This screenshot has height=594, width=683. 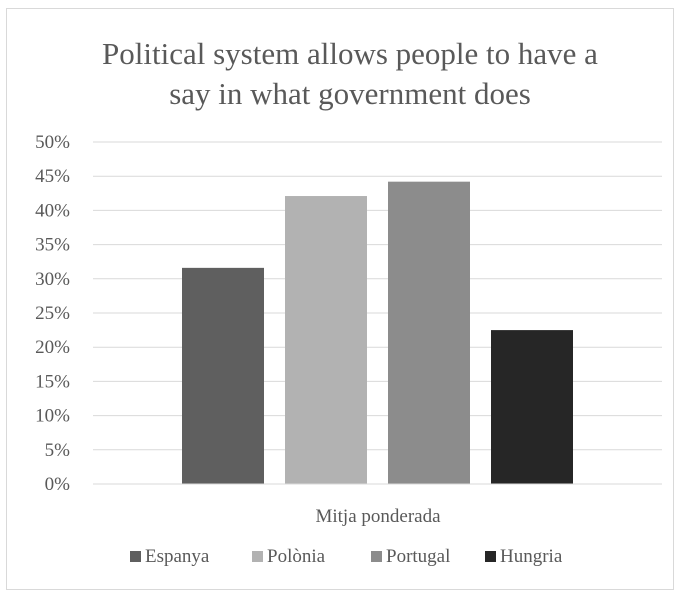 What do you see at coordinates (531, 556) in the screenshot?
I see `legend-label-hungria: Hungria` at bounding box center [531, 556].